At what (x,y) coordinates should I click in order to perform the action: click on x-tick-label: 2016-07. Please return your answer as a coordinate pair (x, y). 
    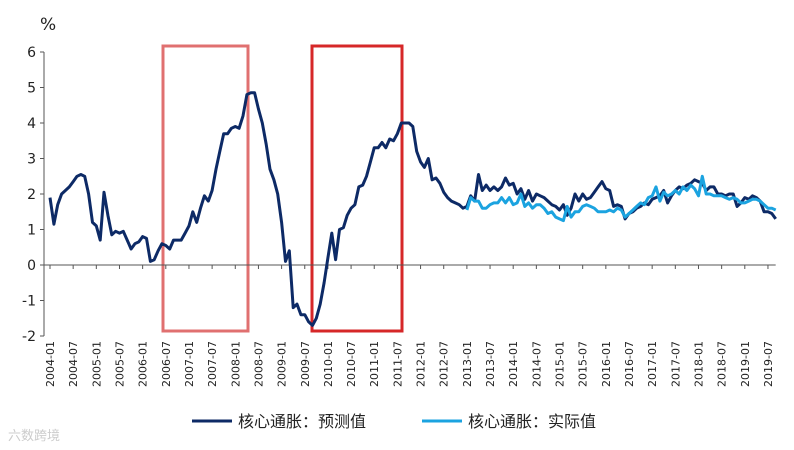
    Looking at the image, I should click on (629, 364).